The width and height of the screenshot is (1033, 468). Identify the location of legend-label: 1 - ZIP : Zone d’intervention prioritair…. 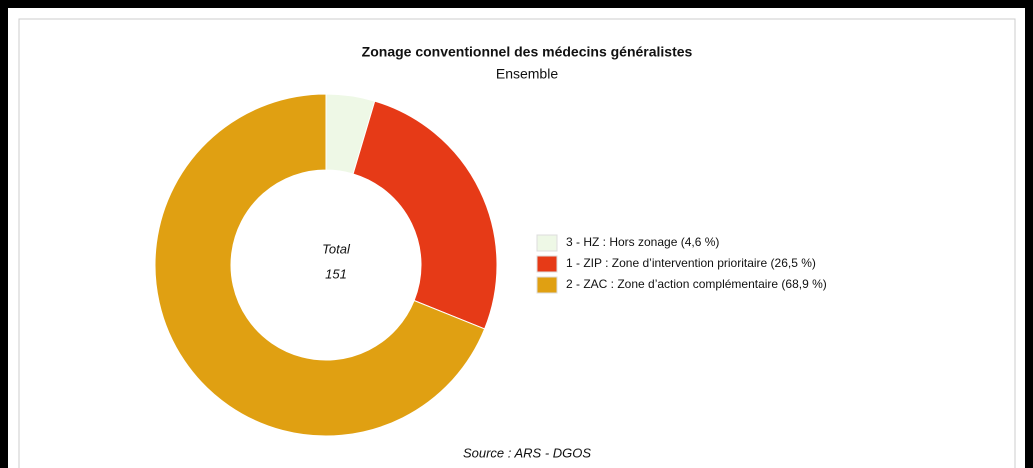
(691, 263).